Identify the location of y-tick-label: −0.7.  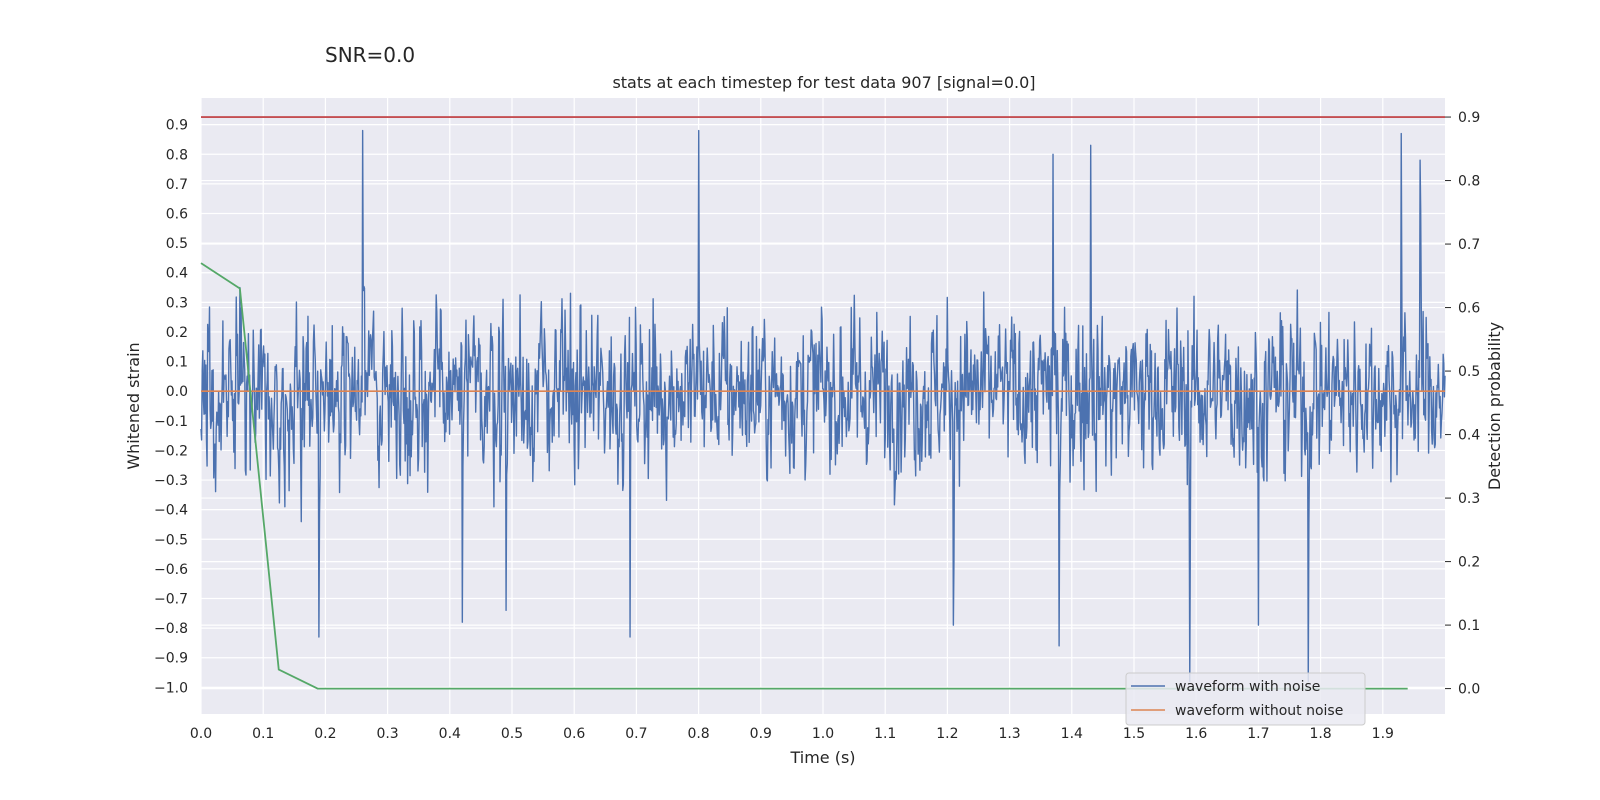
(171, 600).